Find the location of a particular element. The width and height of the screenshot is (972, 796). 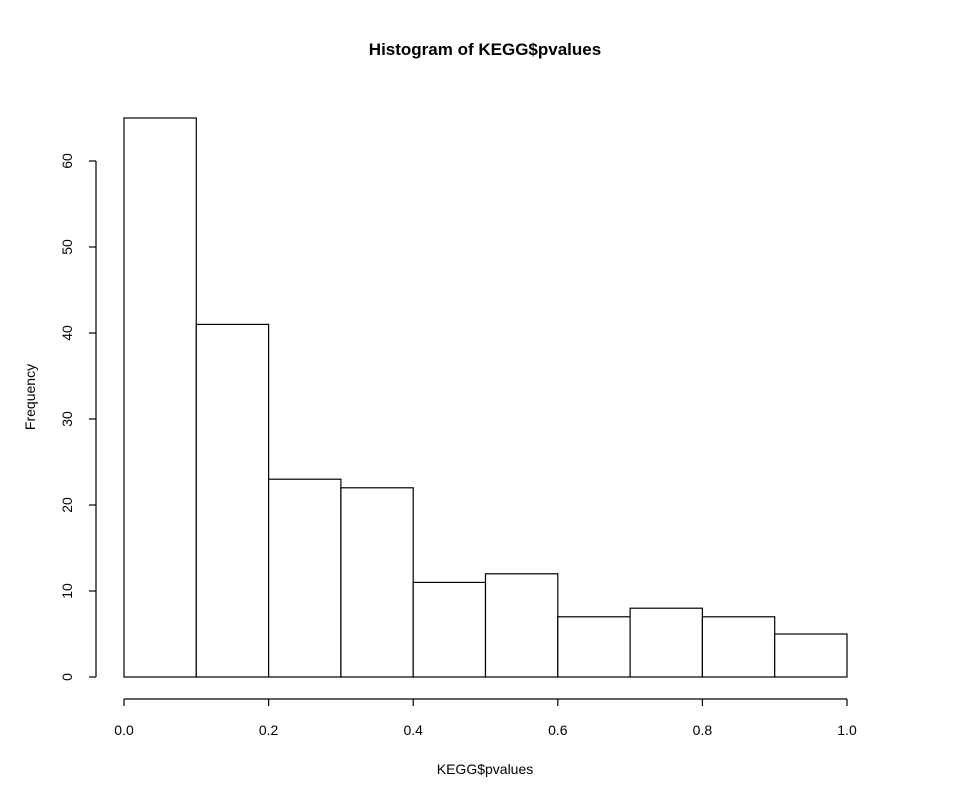

y-tick-label: 50 is located at coordinates (67, 247).